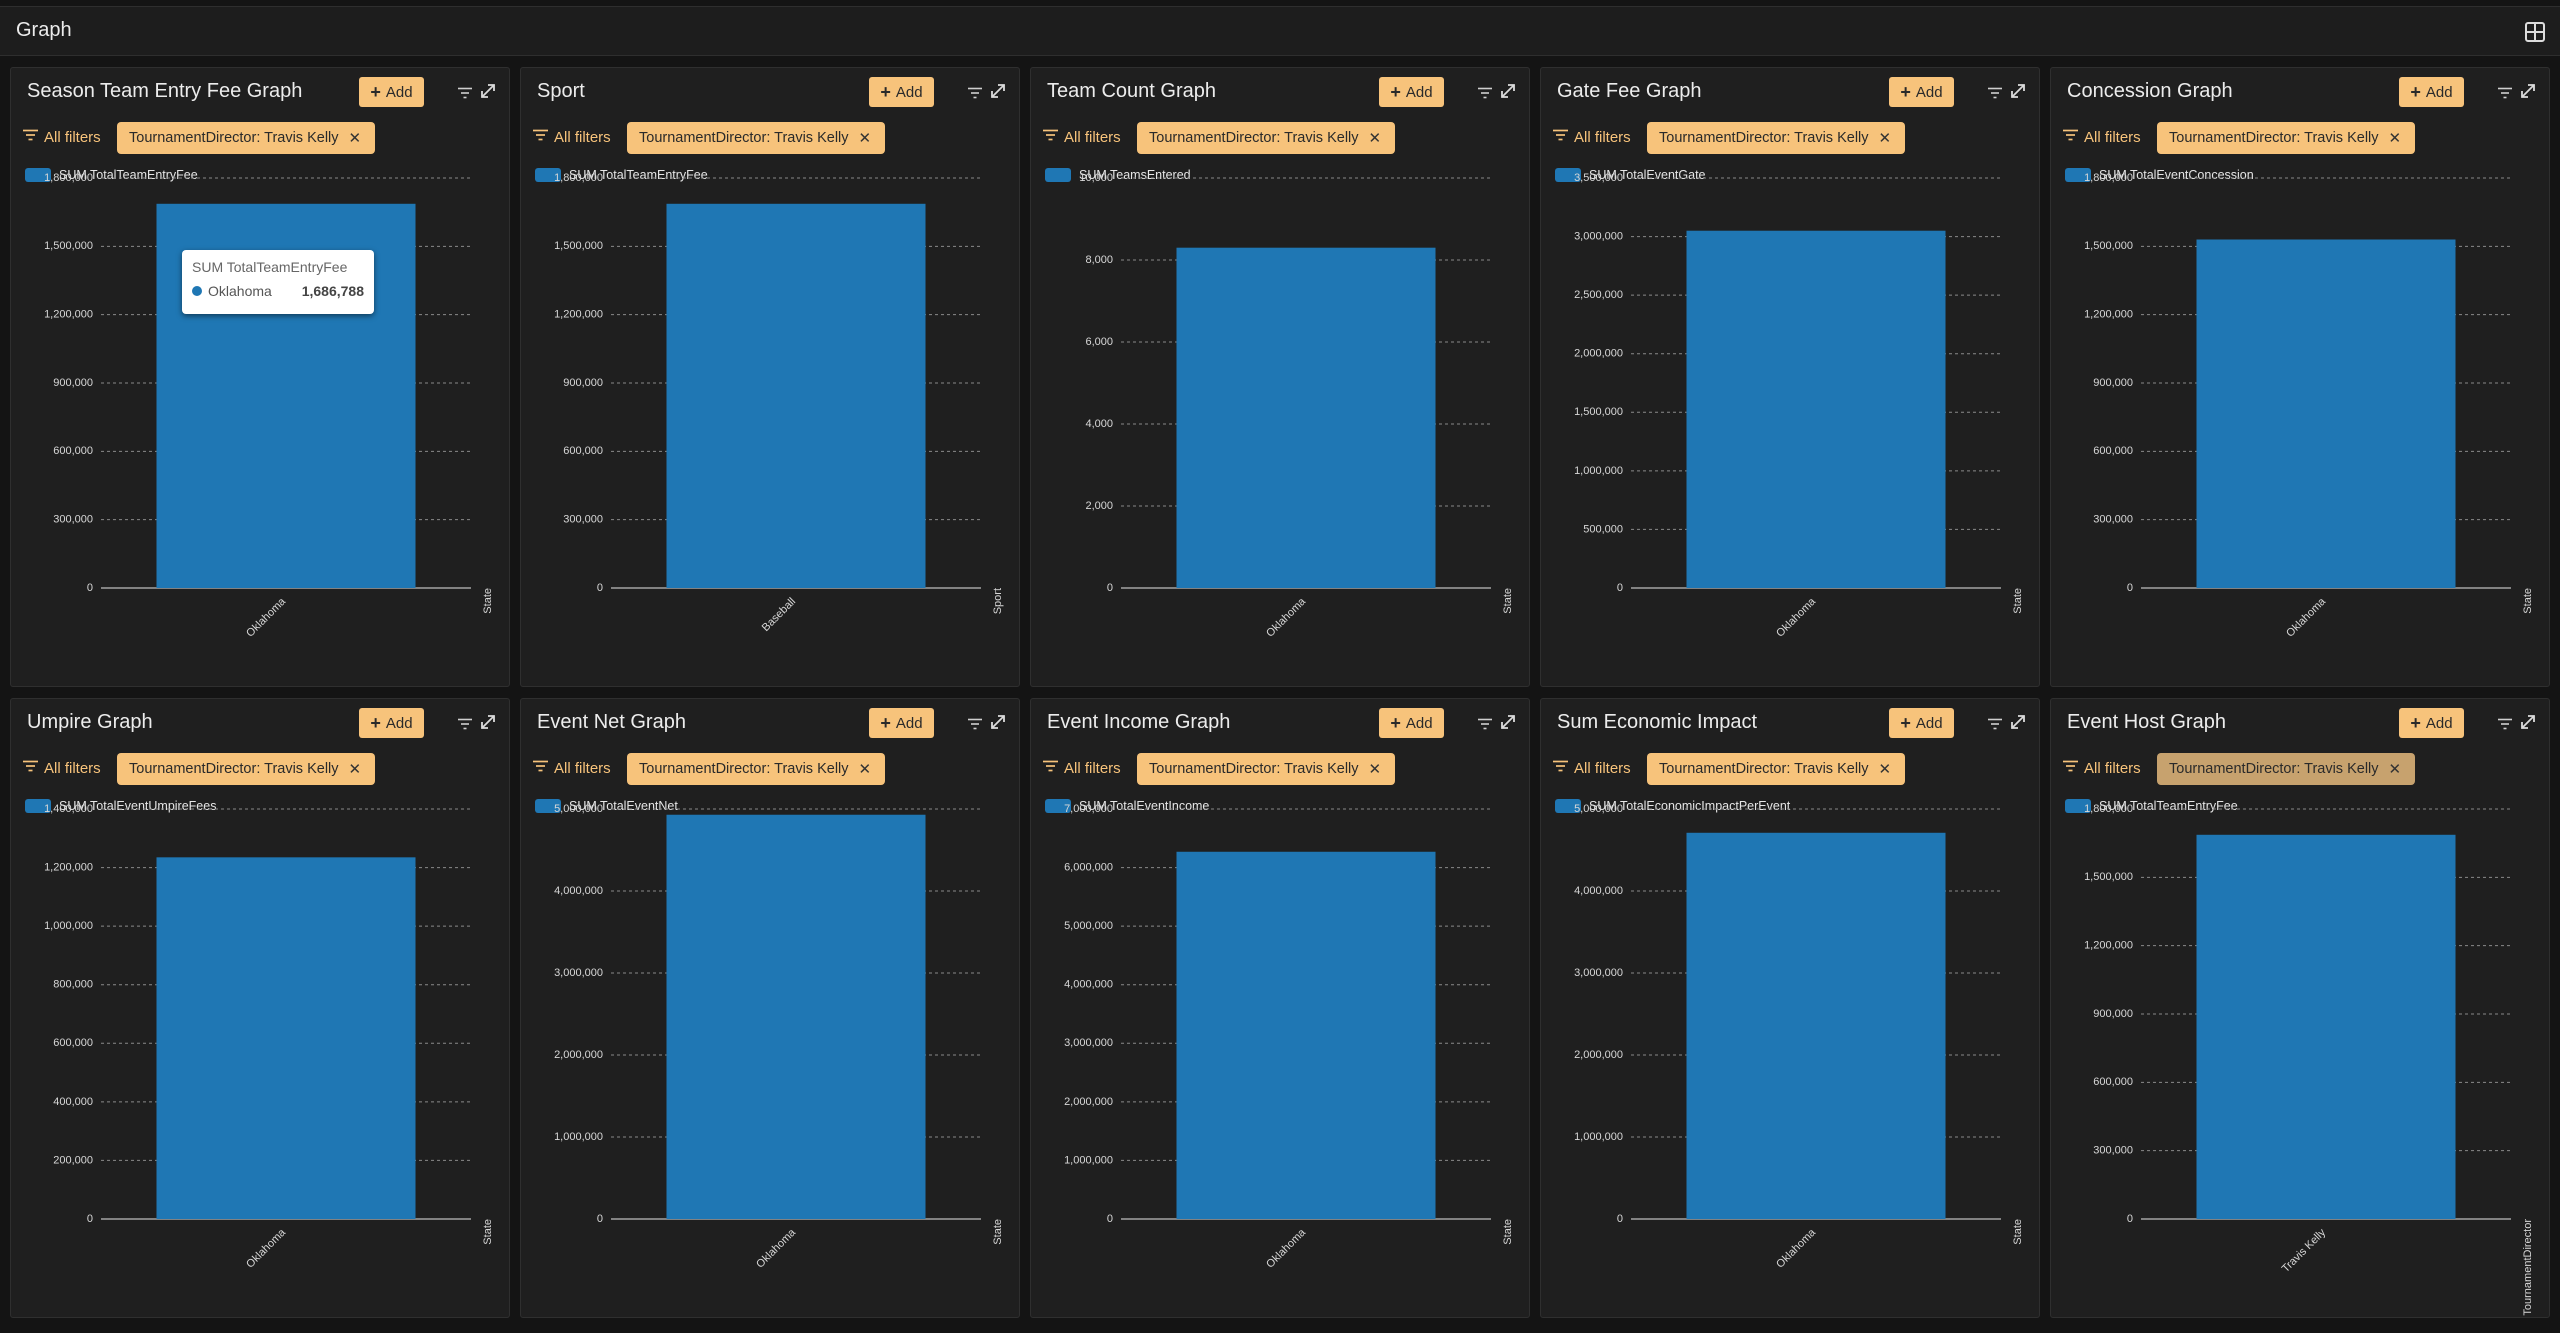 The width and height of the screenshot is (2560, 1333). Describe the element at coordinates (2415, 92) in the screenshot. I see `plus-icon: +` at that location.